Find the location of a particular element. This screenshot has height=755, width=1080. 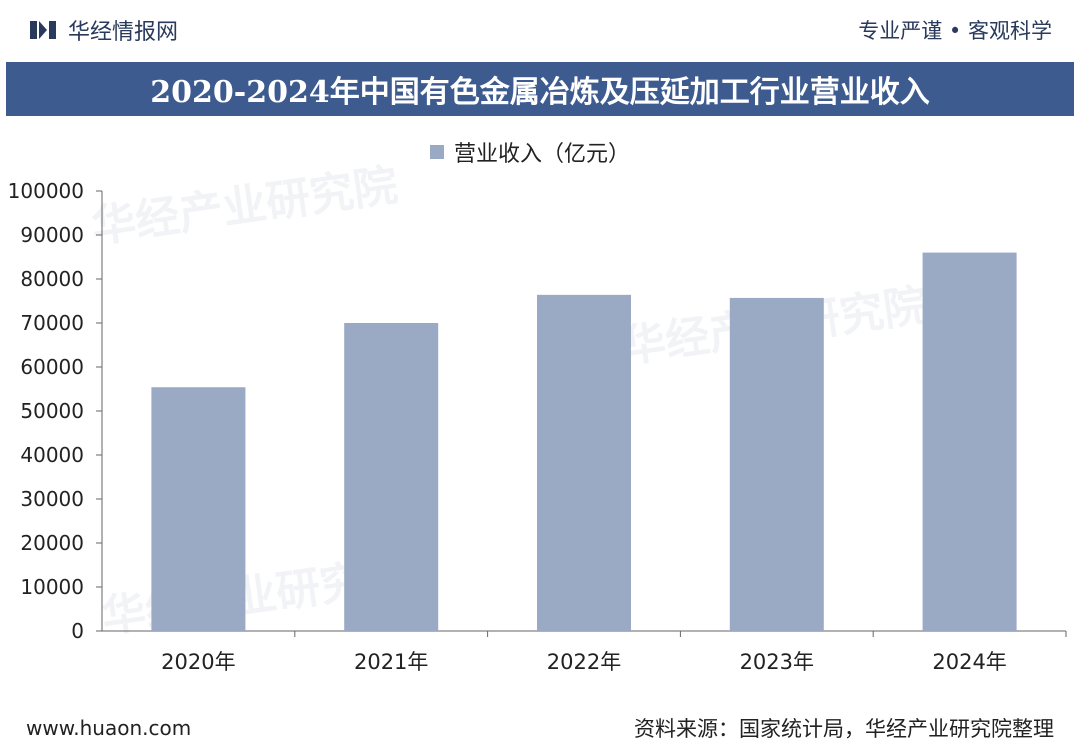

brand: 华经情报网 is located at coordinates (104, 30).